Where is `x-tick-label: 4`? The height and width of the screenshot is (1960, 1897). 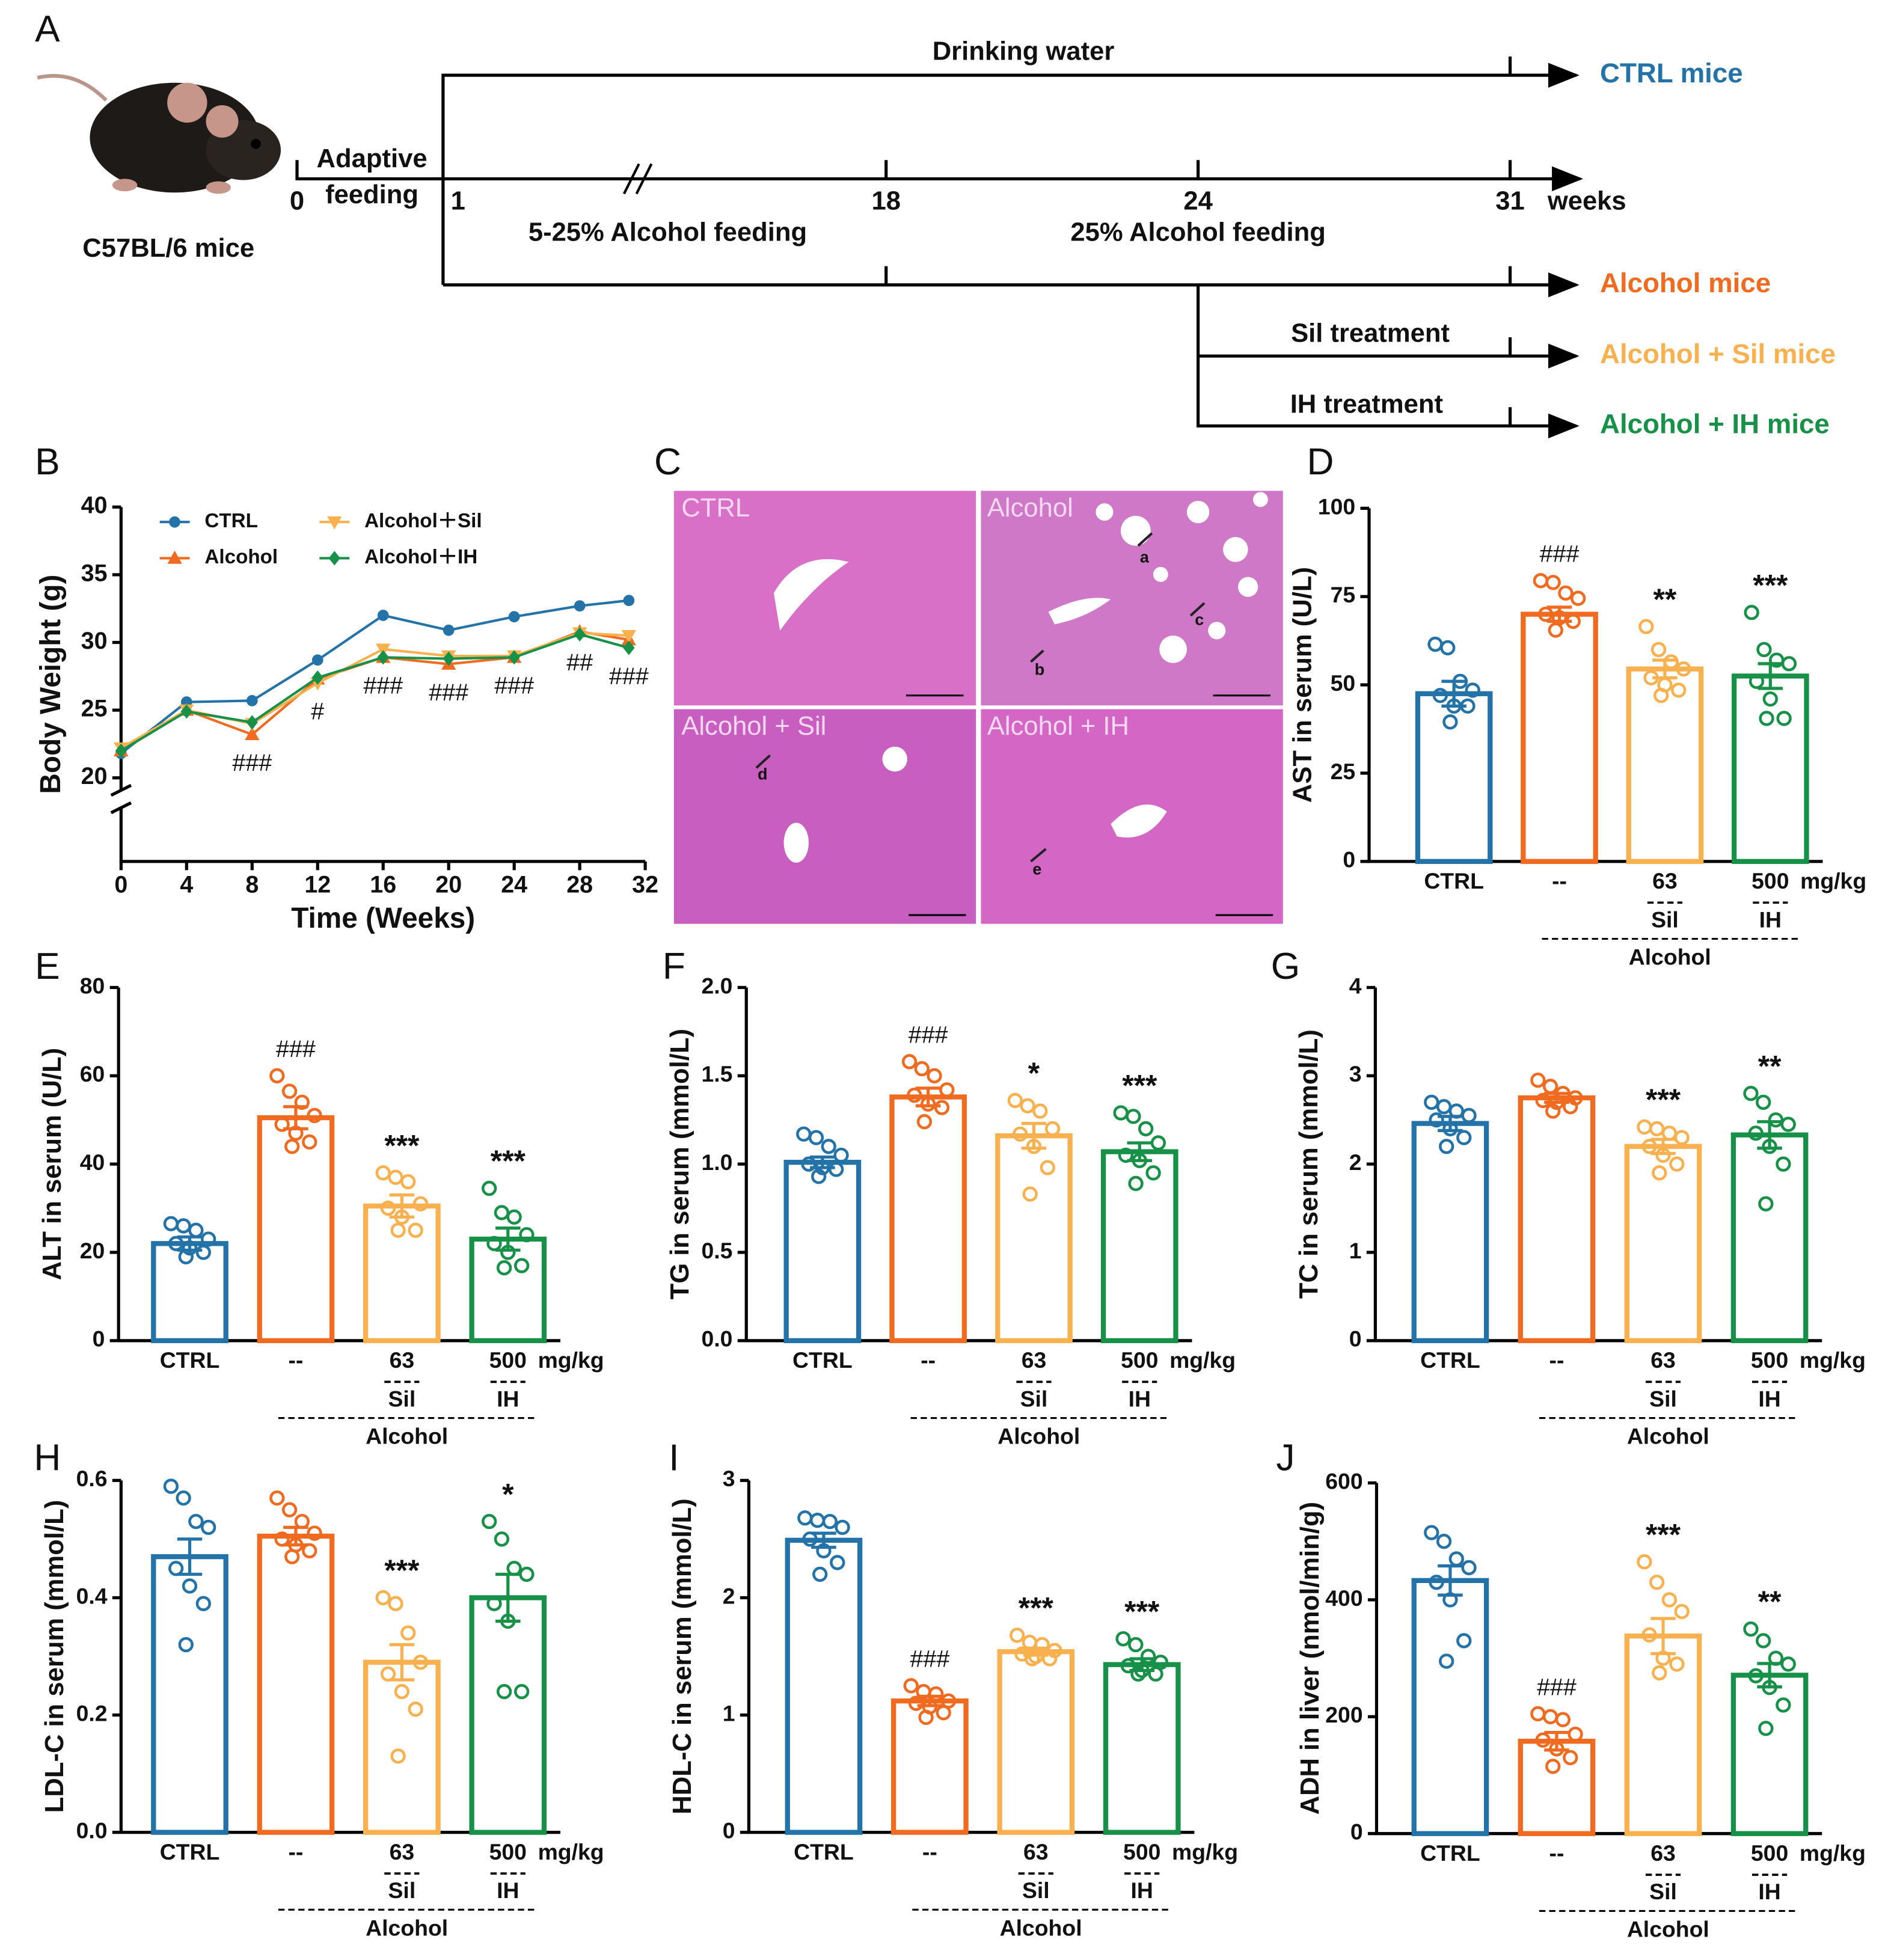 x-tick-label: 4 is located at coordinates (186, 885).